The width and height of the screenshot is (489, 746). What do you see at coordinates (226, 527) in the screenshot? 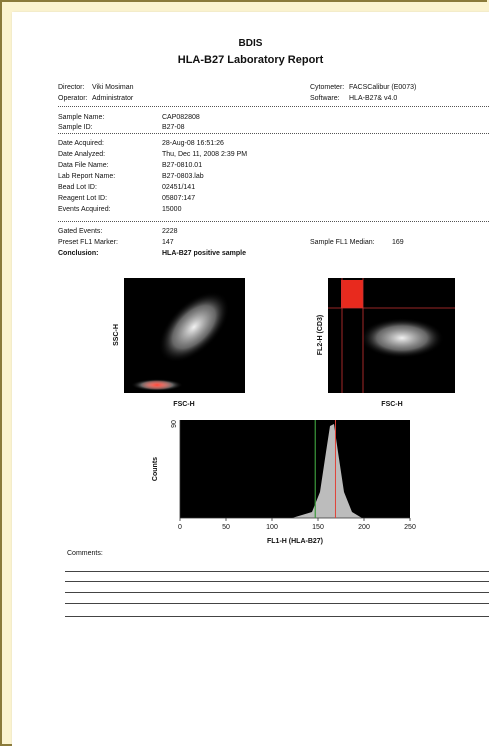
I see `x-tick-label: 50` at bounding box center [226, 527].